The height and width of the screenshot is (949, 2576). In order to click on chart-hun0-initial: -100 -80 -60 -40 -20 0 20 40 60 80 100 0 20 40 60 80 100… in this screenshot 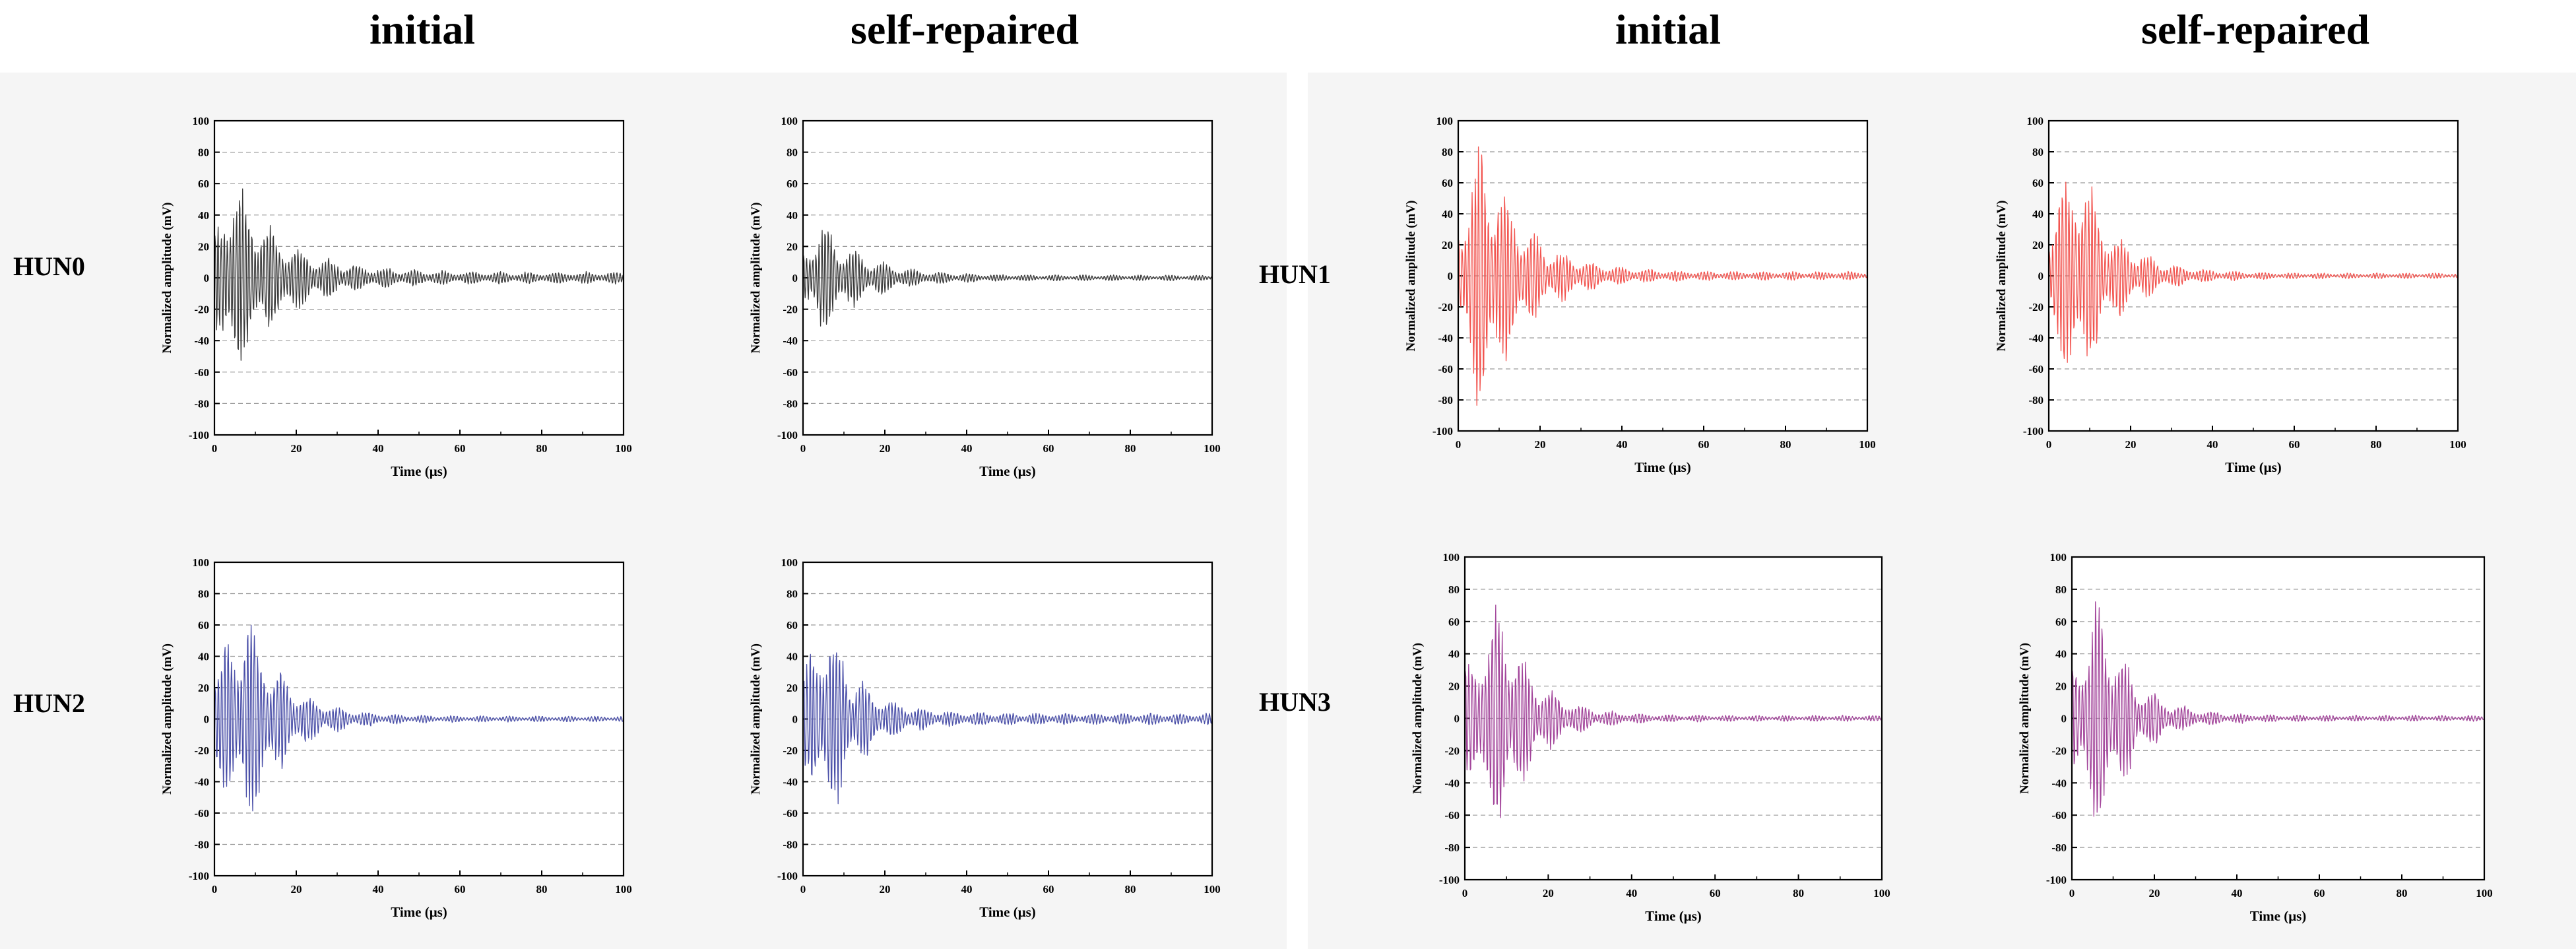, I will do `click(396, 297)`.